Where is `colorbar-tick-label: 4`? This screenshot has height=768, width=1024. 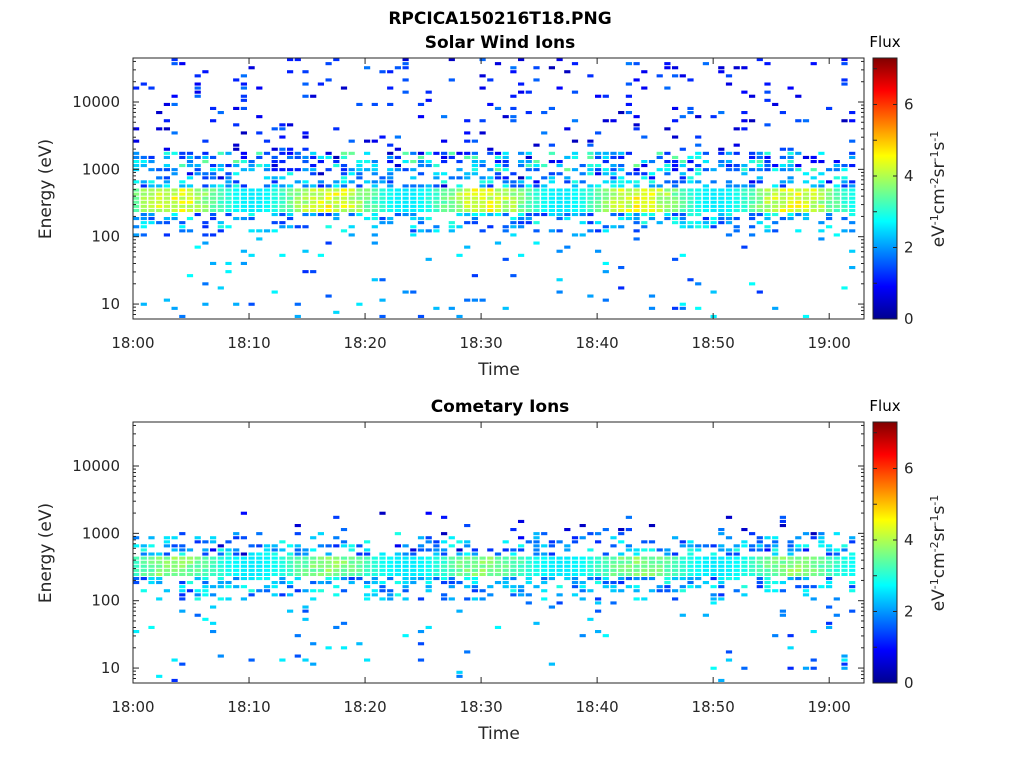
colorbar-tick-label: 4 is located at coordinates (909, 176).